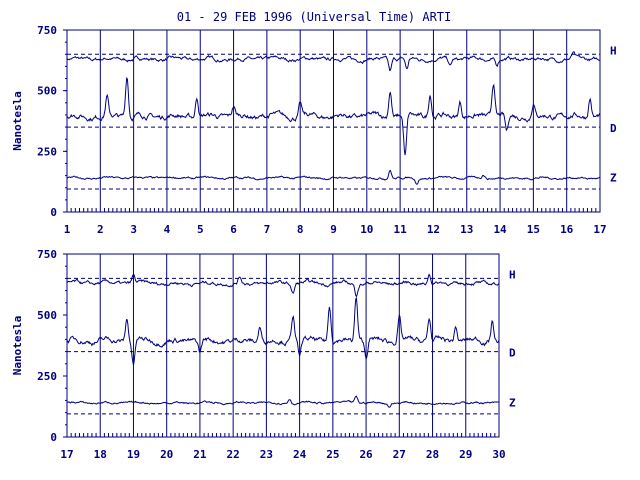 This screenshot has height=480, width=640. I want to click on x-tick-label: 12, so click(433, 229).